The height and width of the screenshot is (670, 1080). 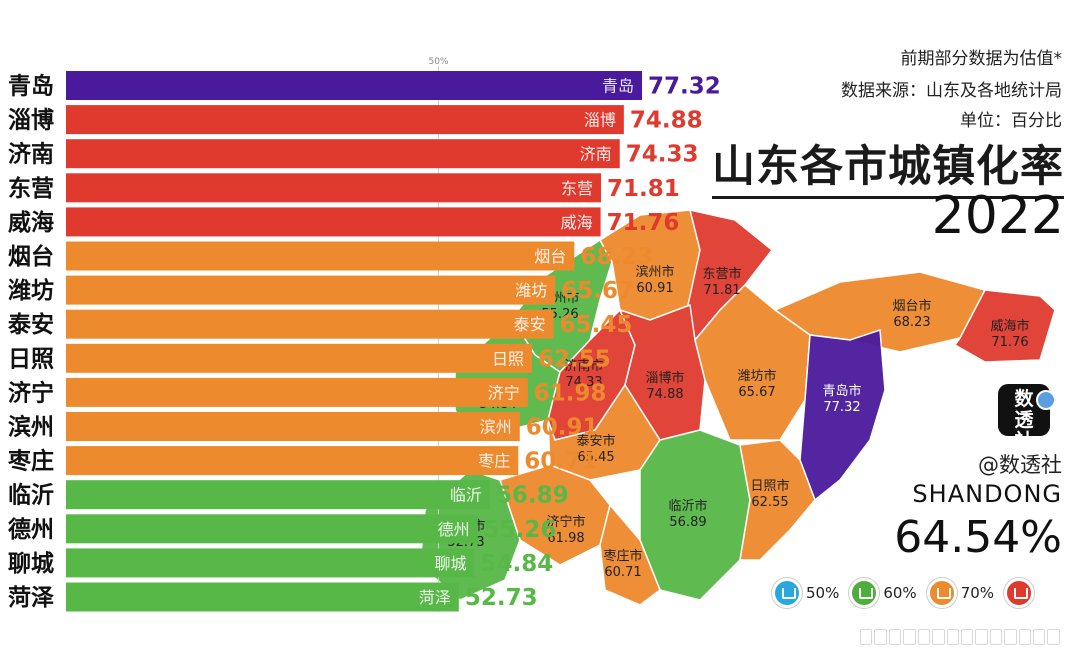 I want to click on legend-item: 50%, so click(x=805, y=593).